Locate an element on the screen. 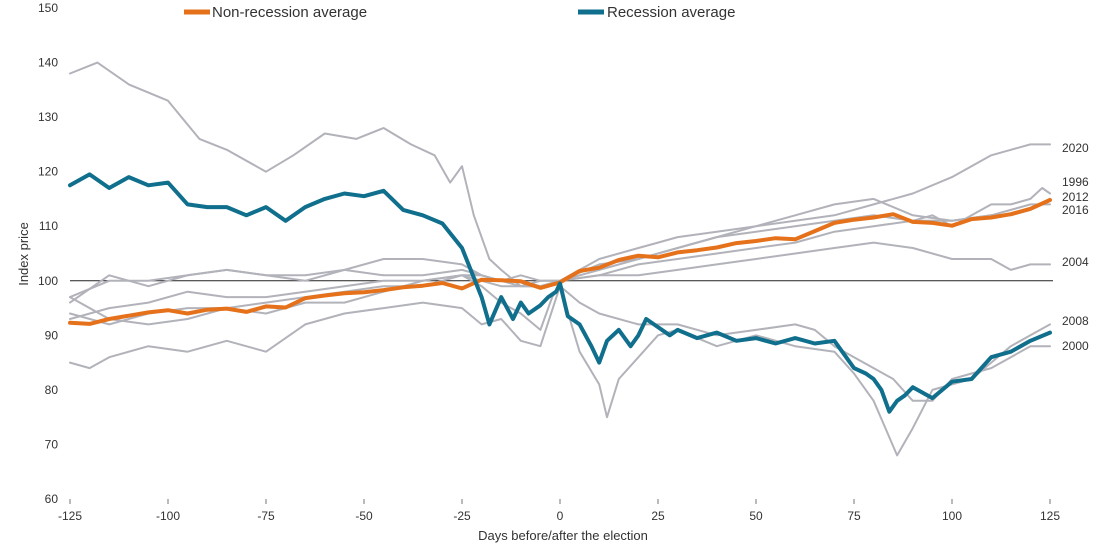  y-tick-label: 60 is located at coordinates (52, 499).